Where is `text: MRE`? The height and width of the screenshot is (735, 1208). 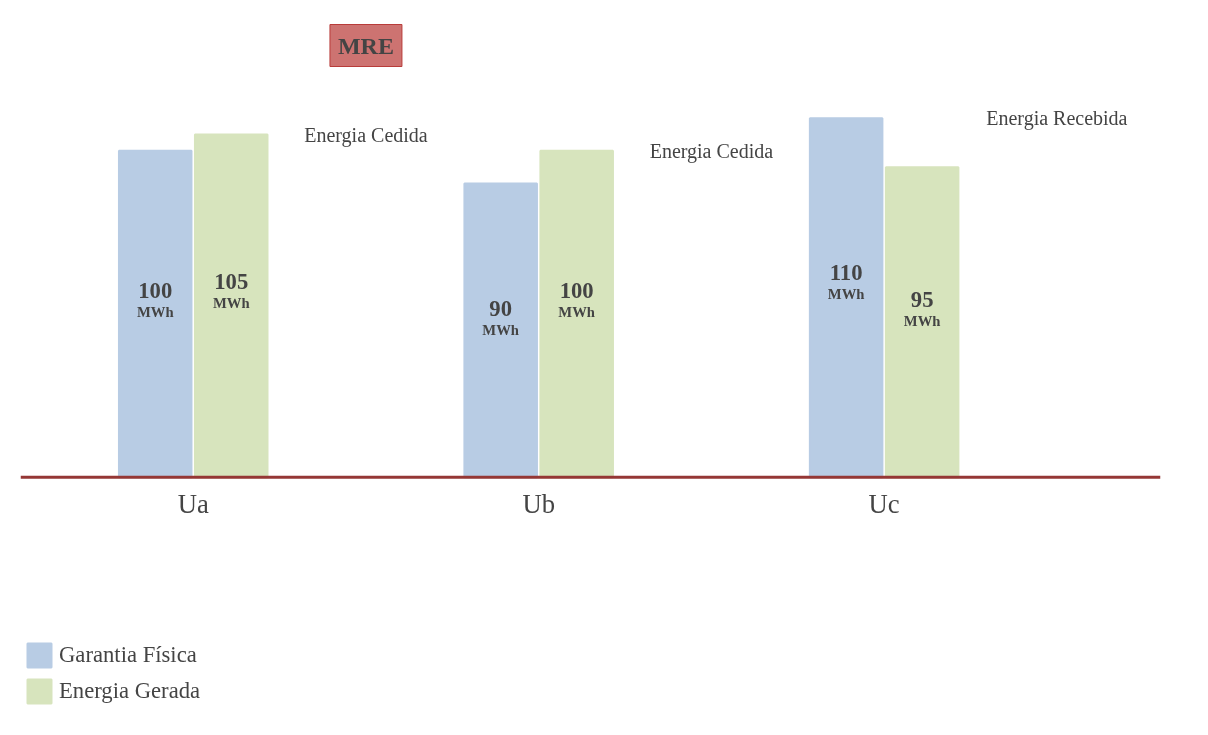
text: MRE is located at coordinates (365, 45).